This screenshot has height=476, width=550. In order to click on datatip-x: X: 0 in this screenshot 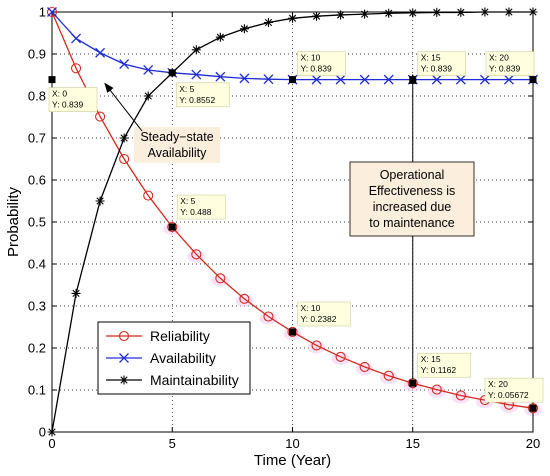, I will do `click(59, 94)`.